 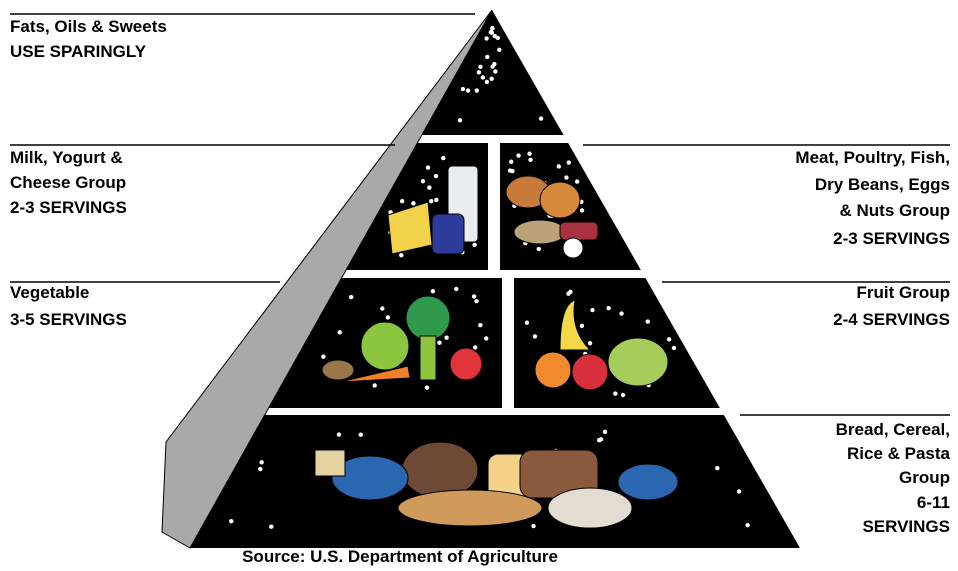 What do you see at coordinates (872, 157) in the screenshot?
I see `group-label: Meat, Poultry, Fish,` at bounding box center [872, 157].